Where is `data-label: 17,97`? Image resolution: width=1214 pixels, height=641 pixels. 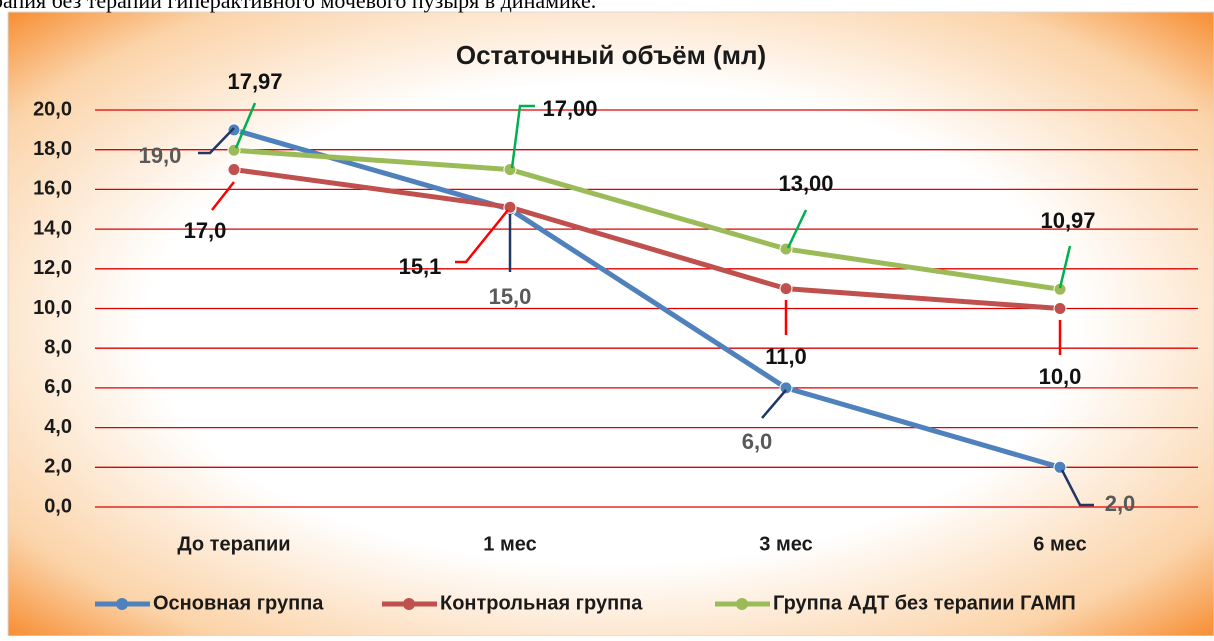 data-label: 17,97 is located at coordinates (254, 81).